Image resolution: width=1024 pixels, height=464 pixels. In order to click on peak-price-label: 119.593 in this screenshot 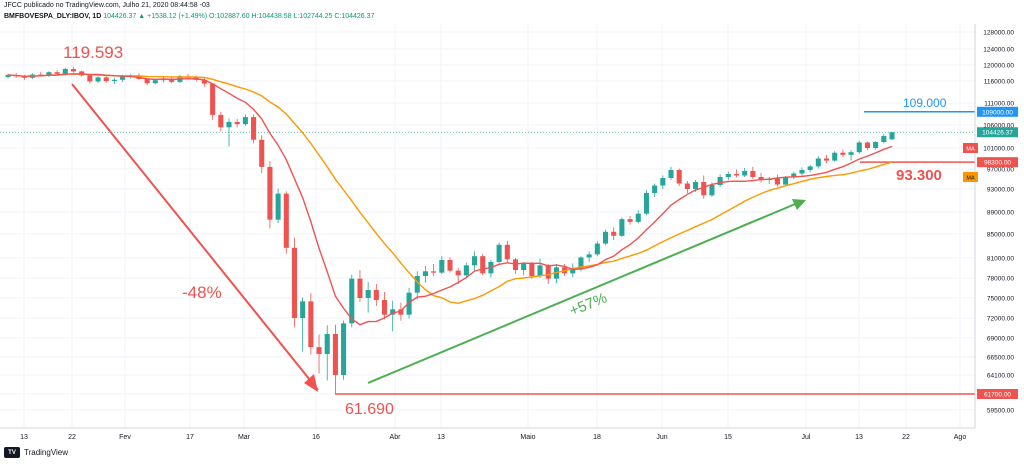, I will do `click(93, 52)`.